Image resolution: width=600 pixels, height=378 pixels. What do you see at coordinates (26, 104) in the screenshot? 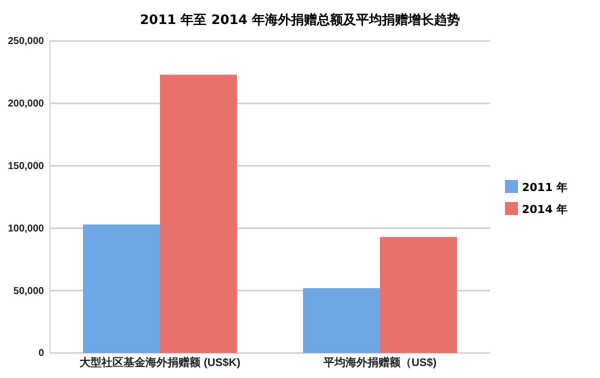
I see `y-tick-label: 200,000` at bounding box center [26, 104].